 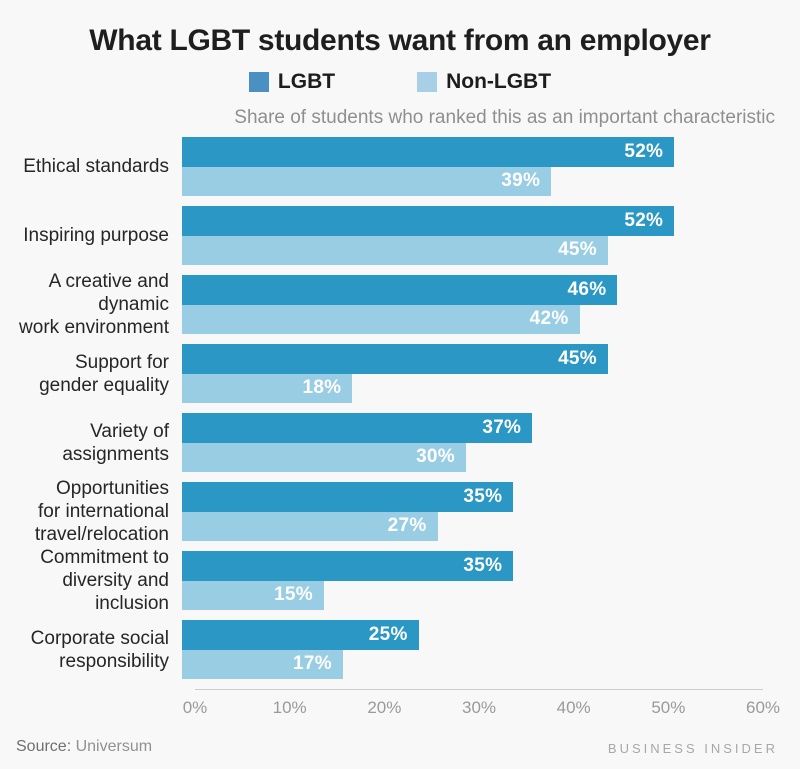 I want to click on source-value: Universum, so click(x=114, y=746).